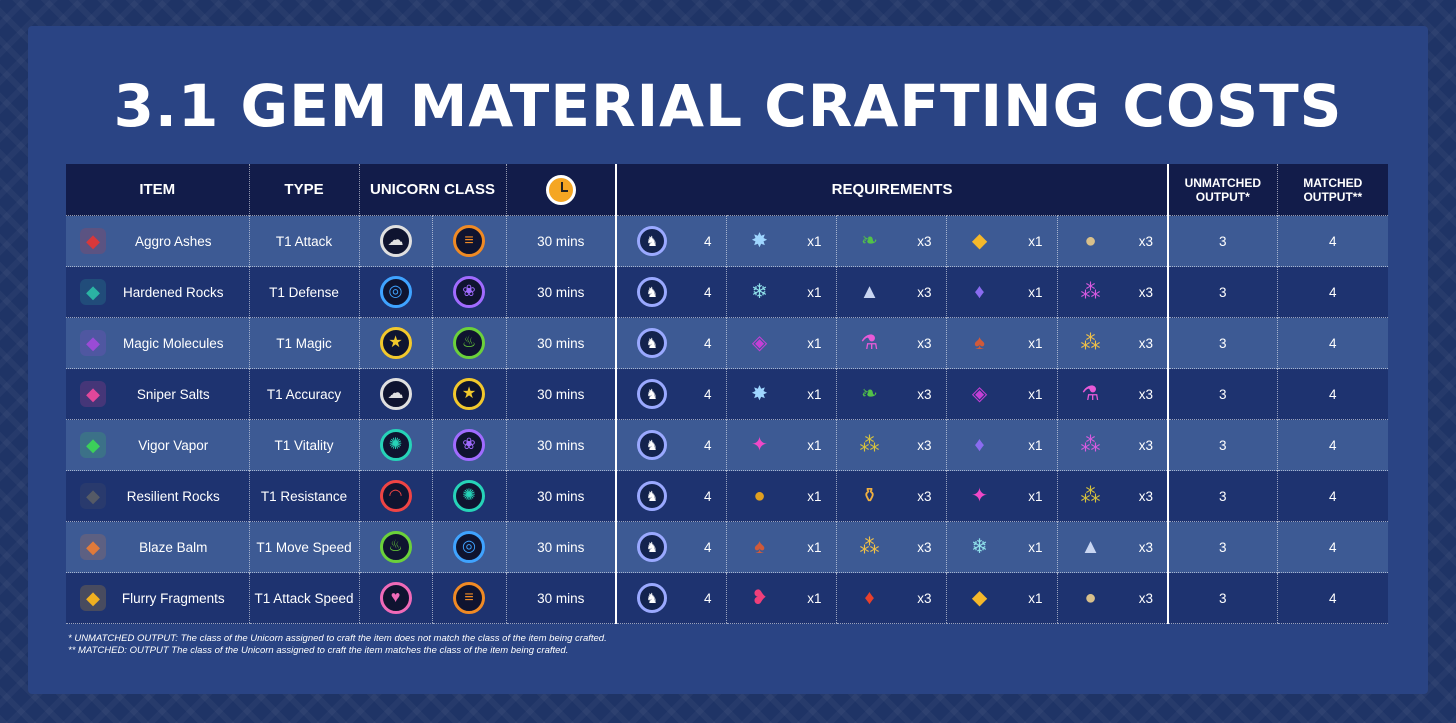 This screenshot has width=1456, height=723. Describe the element at coordinates (892, 190) in the screenshot. I see `header-requirements: REQUIREMENTS` at that location.